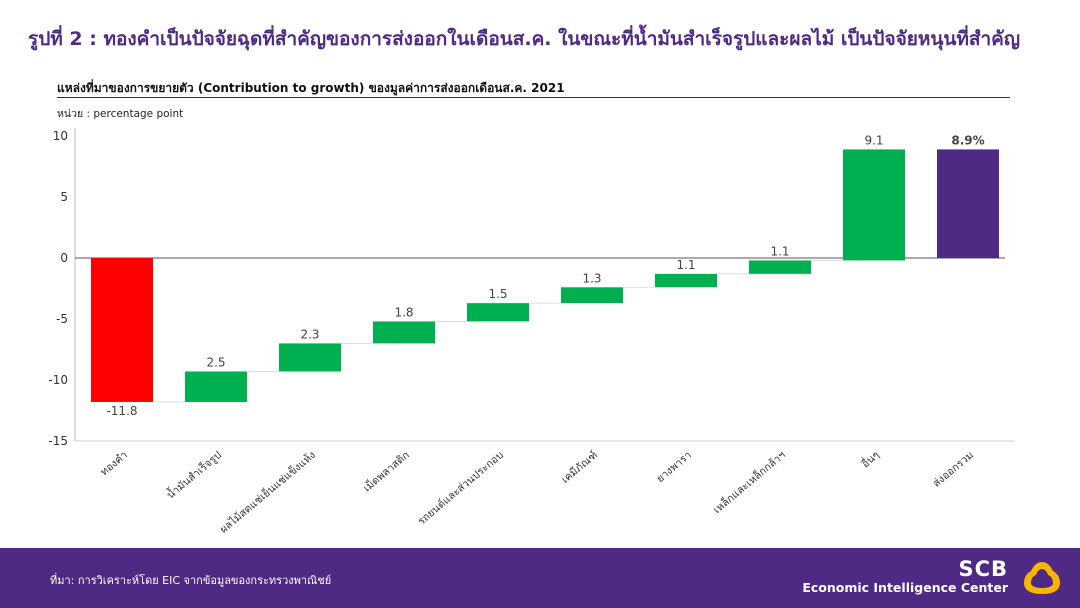 The image size is (1080, 608). Describe the element at coordinates (193, 474) in the screenshot. I see `category-label: น้ำมันสำเร็จรูป` at that location.